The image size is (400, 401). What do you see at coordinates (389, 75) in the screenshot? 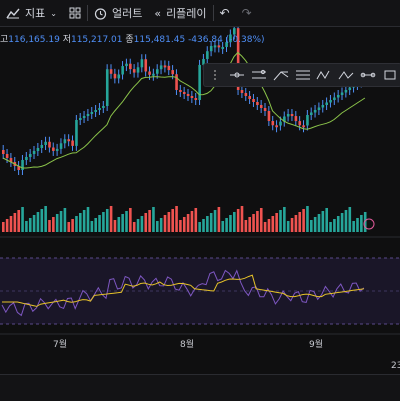
I see `rectangle-tool` at bounding box center [389, 75].